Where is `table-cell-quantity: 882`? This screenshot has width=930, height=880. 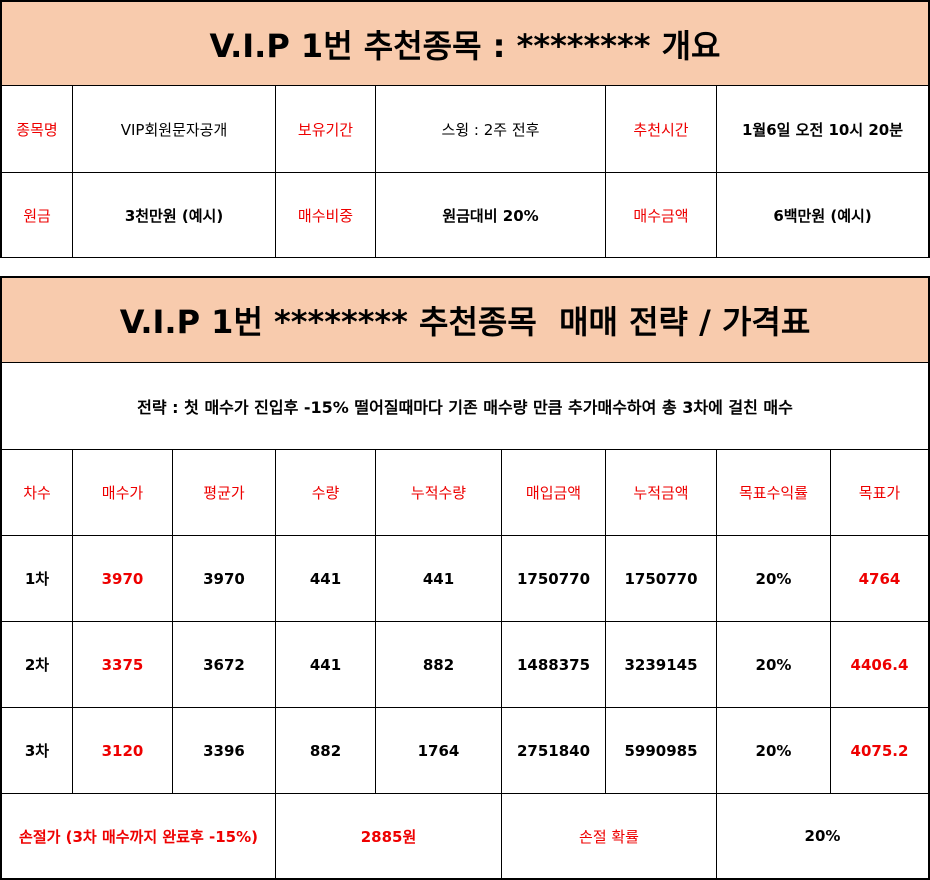 table-cell-quantity: 882 is located at coordinates (326, 751).